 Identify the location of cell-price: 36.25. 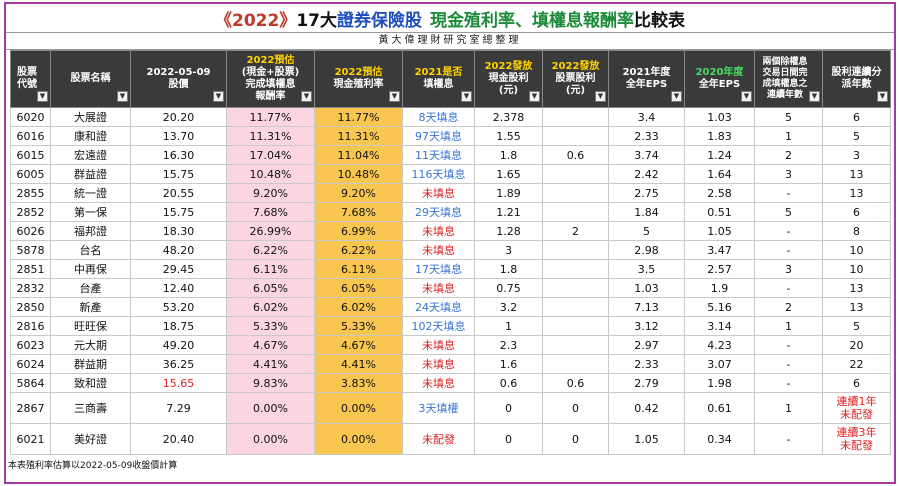
(178, 364).